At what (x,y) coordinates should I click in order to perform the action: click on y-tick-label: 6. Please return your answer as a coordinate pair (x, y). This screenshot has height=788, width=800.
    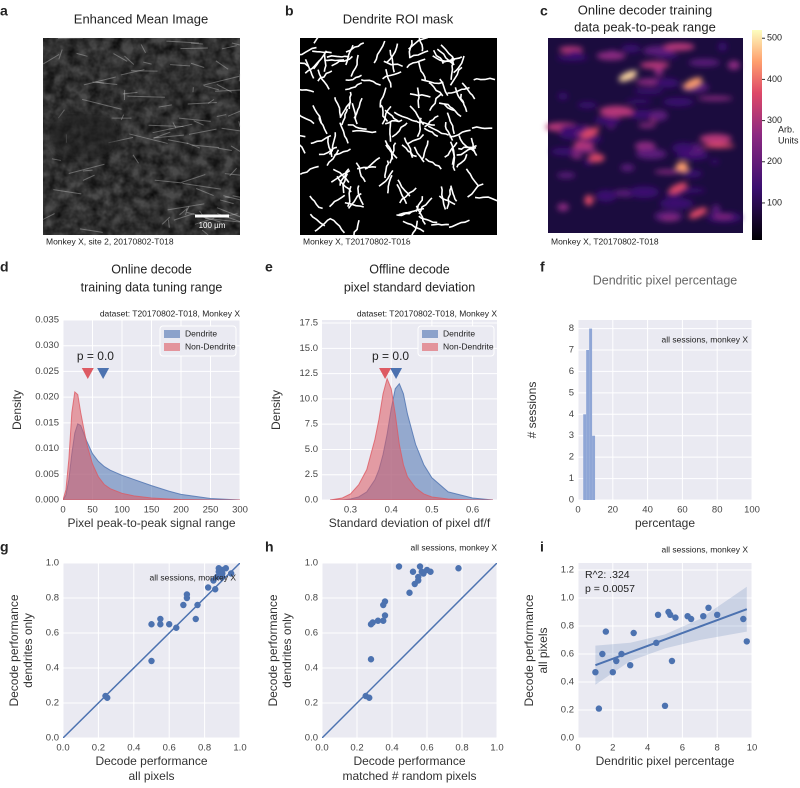
    Looking at the image, I should click on (571, 371).